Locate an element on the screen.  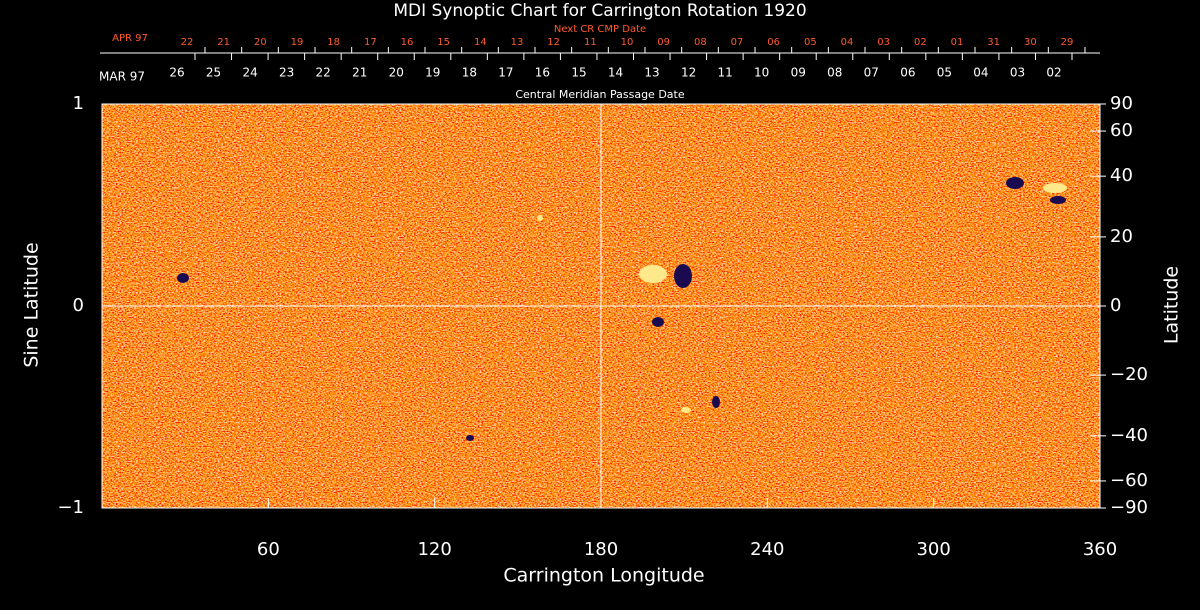
top-date-label: 10 is located at coordinates (627, 42).